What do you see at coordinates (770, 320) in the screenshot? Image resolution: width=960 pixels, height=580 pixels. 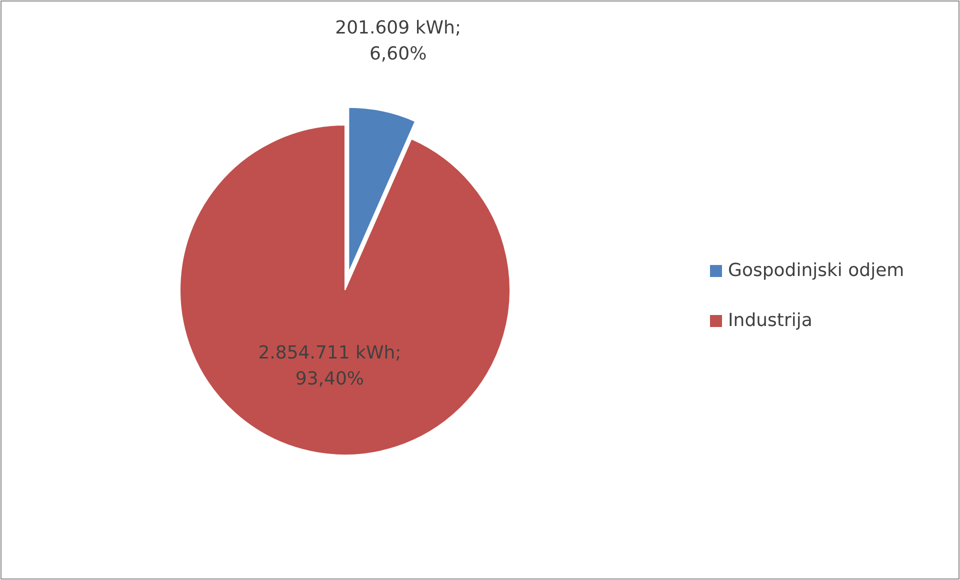 I see `legend-label: Industrija` at bounding box center [770, 320].